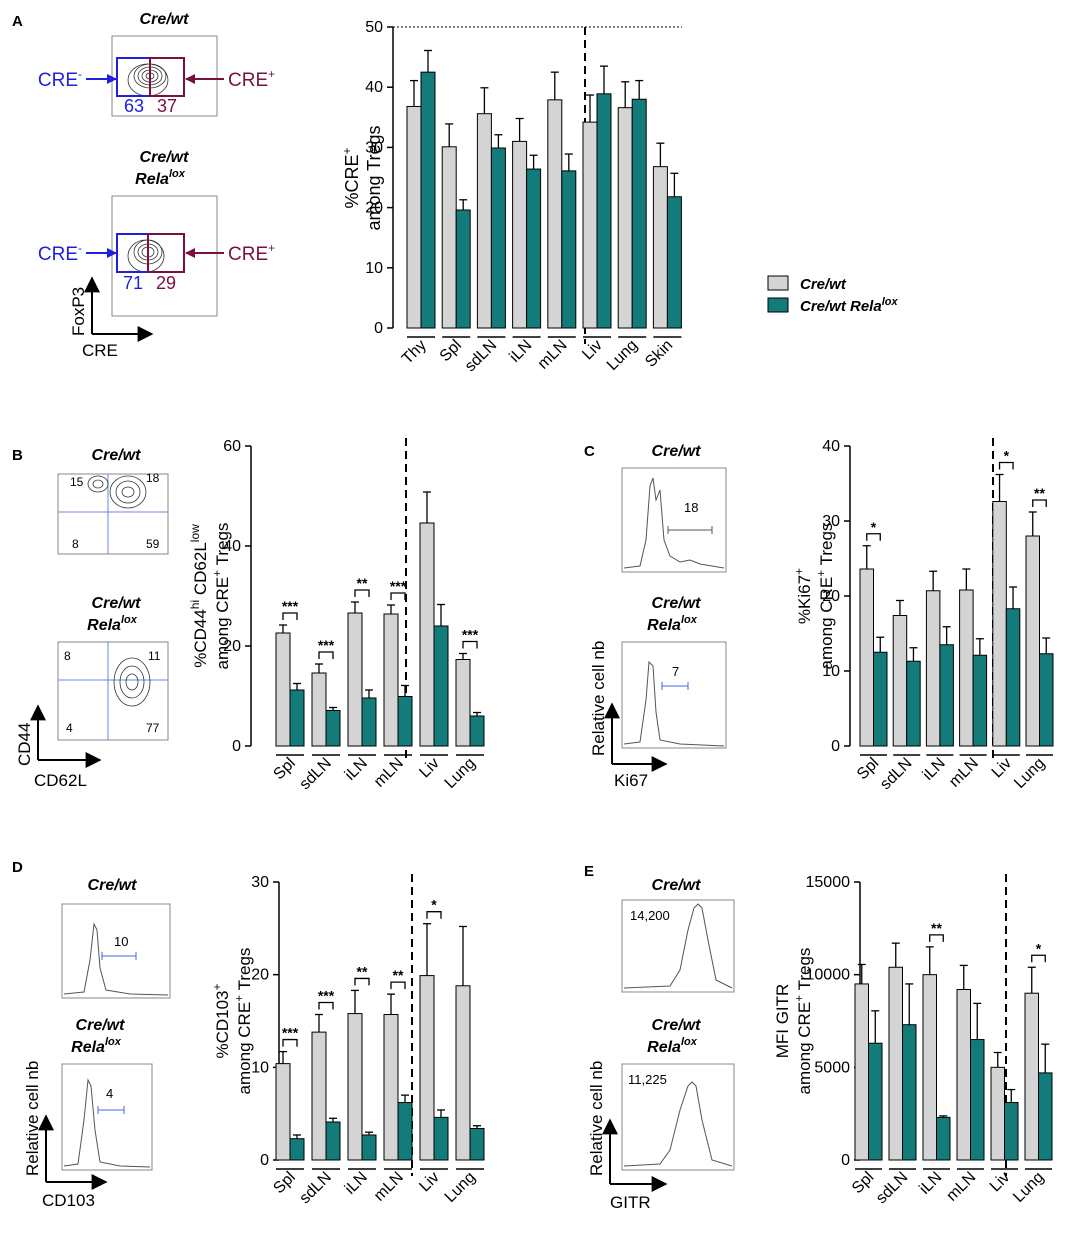 The height and width of the screenshot is (1239, 1084). I want to click on panel-e-plot1-title: Cre/wt, so click(677, 885).